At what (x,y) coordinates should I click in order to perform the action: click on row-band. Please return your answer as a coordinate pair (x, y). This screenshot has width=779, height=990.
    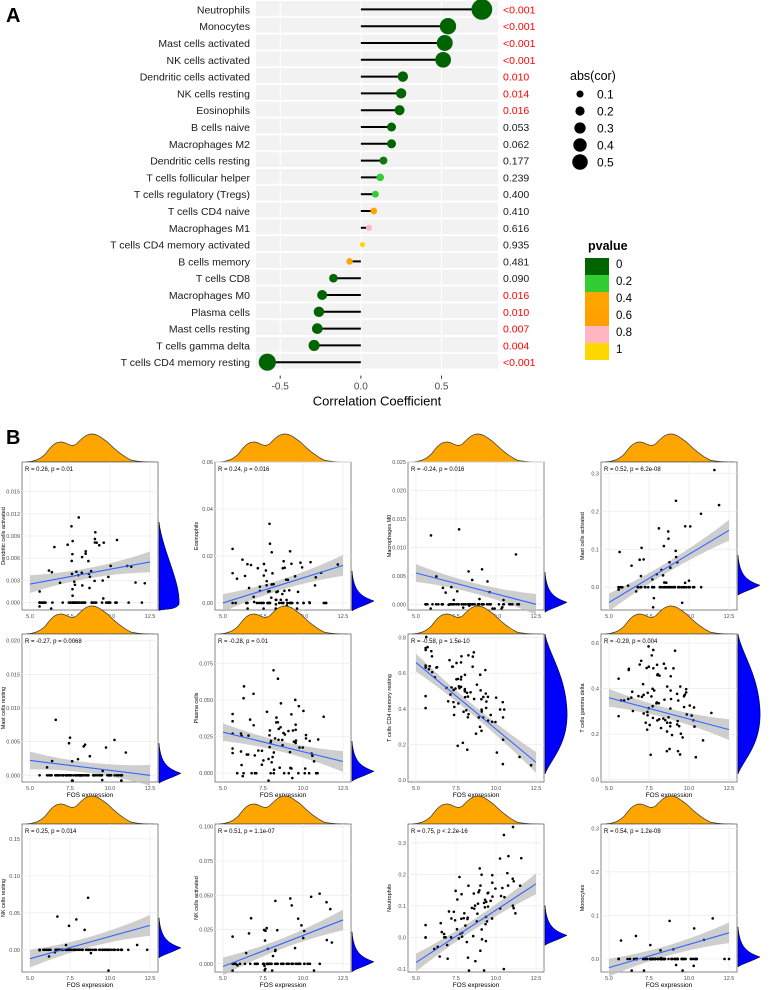
    Looking at the image, I should click on (377, 210).